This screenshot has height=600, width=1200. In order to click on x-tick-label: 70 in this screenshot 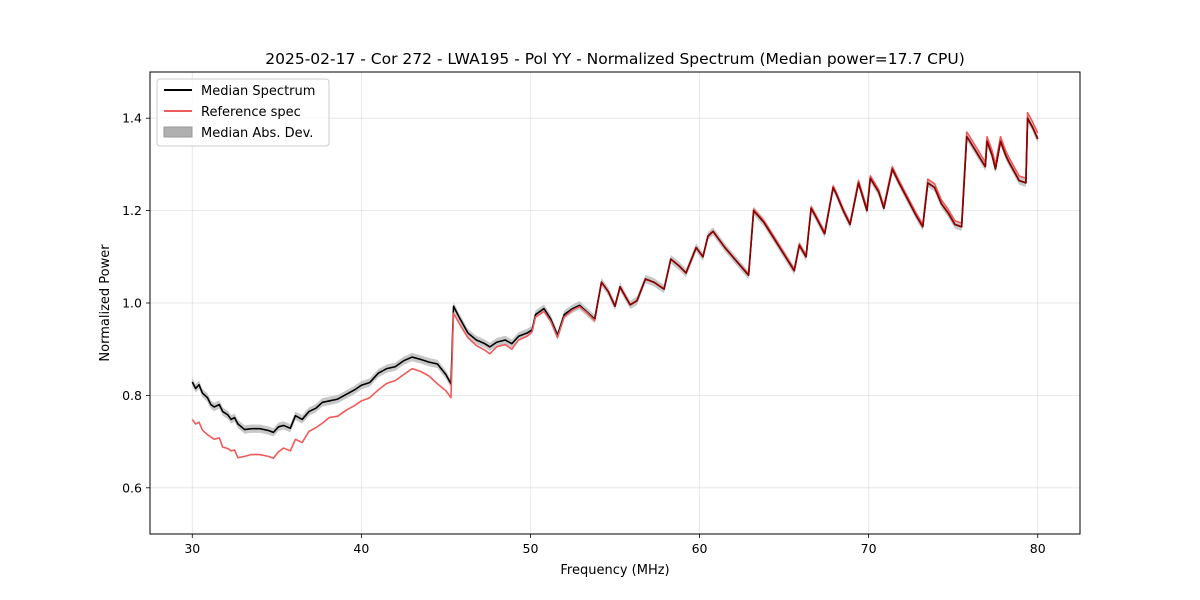, I will do `click(869, 548)`.